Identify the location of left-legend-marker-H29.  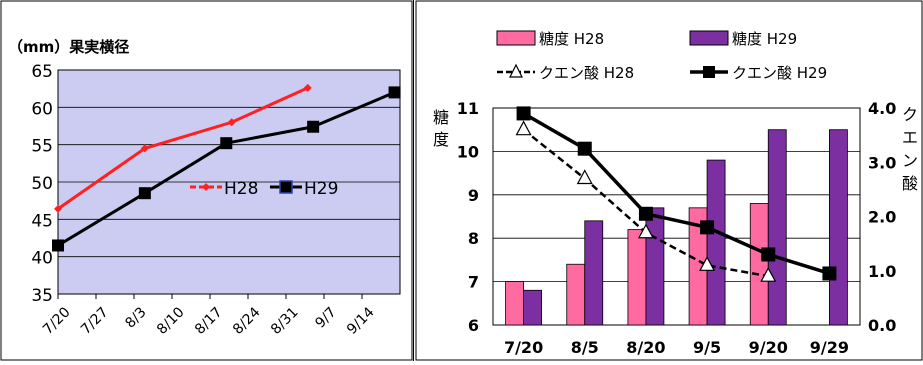
(286, 187).